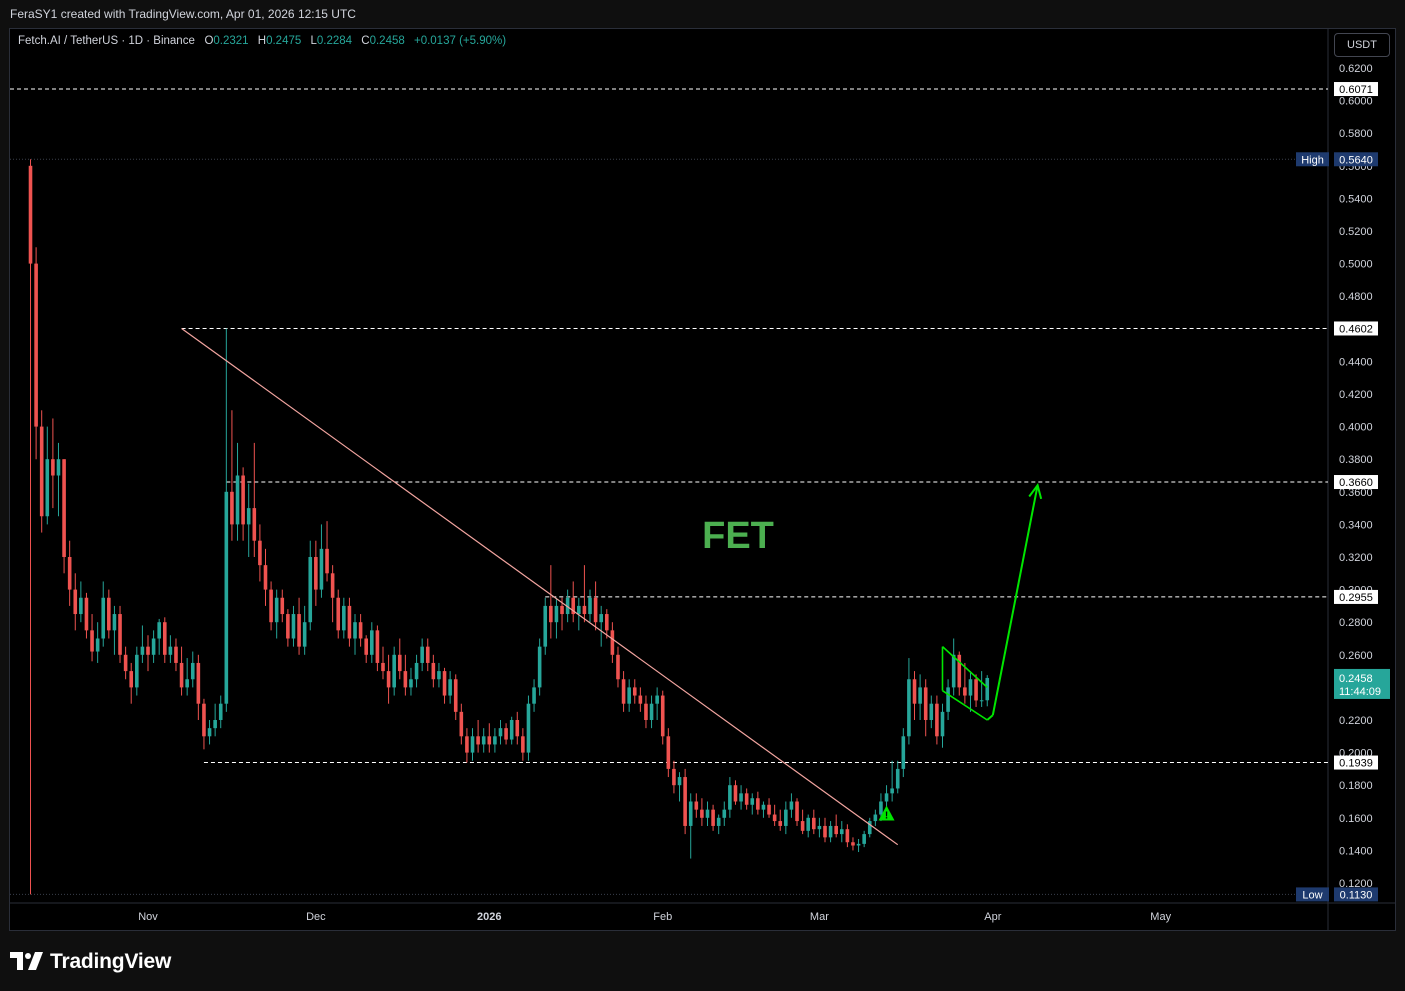 The height and width of the screenshot is (991, 1405). I want to click on last-price-badge, so click(1362, 683).